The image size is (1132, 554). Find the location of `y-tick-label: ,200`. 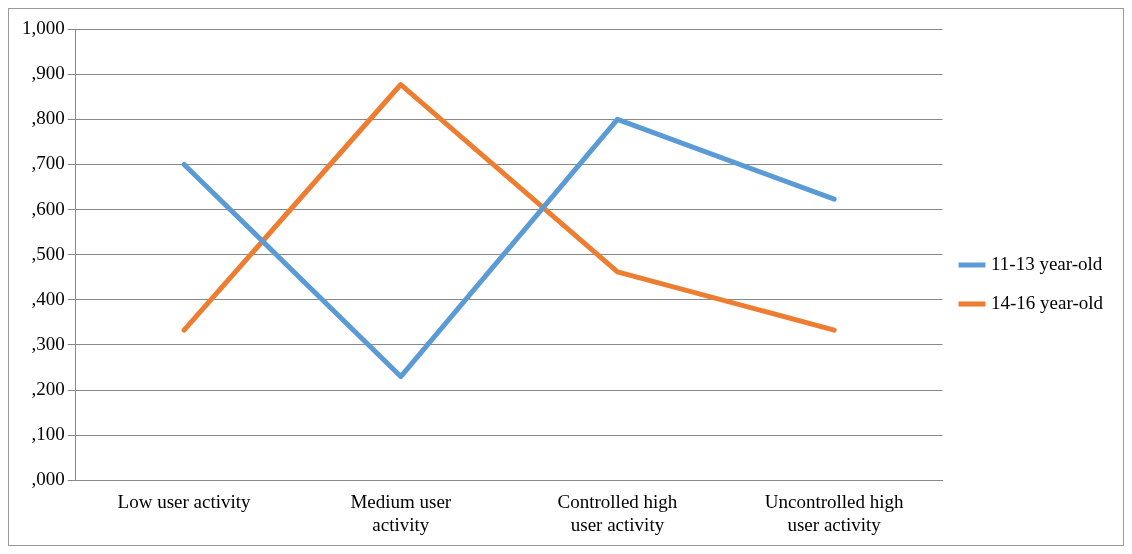

y-tick-label: ,200 is located at coordinates (48, 389).